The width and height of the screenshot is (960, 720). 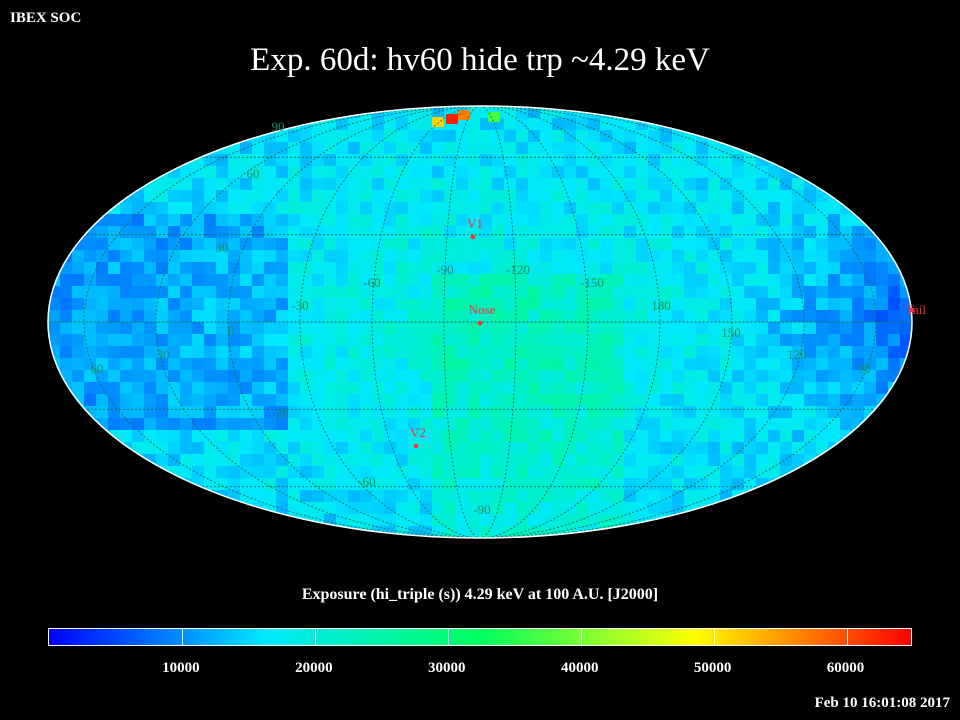 I want to click on longitude-label: 120, so click(x=797, y=354).